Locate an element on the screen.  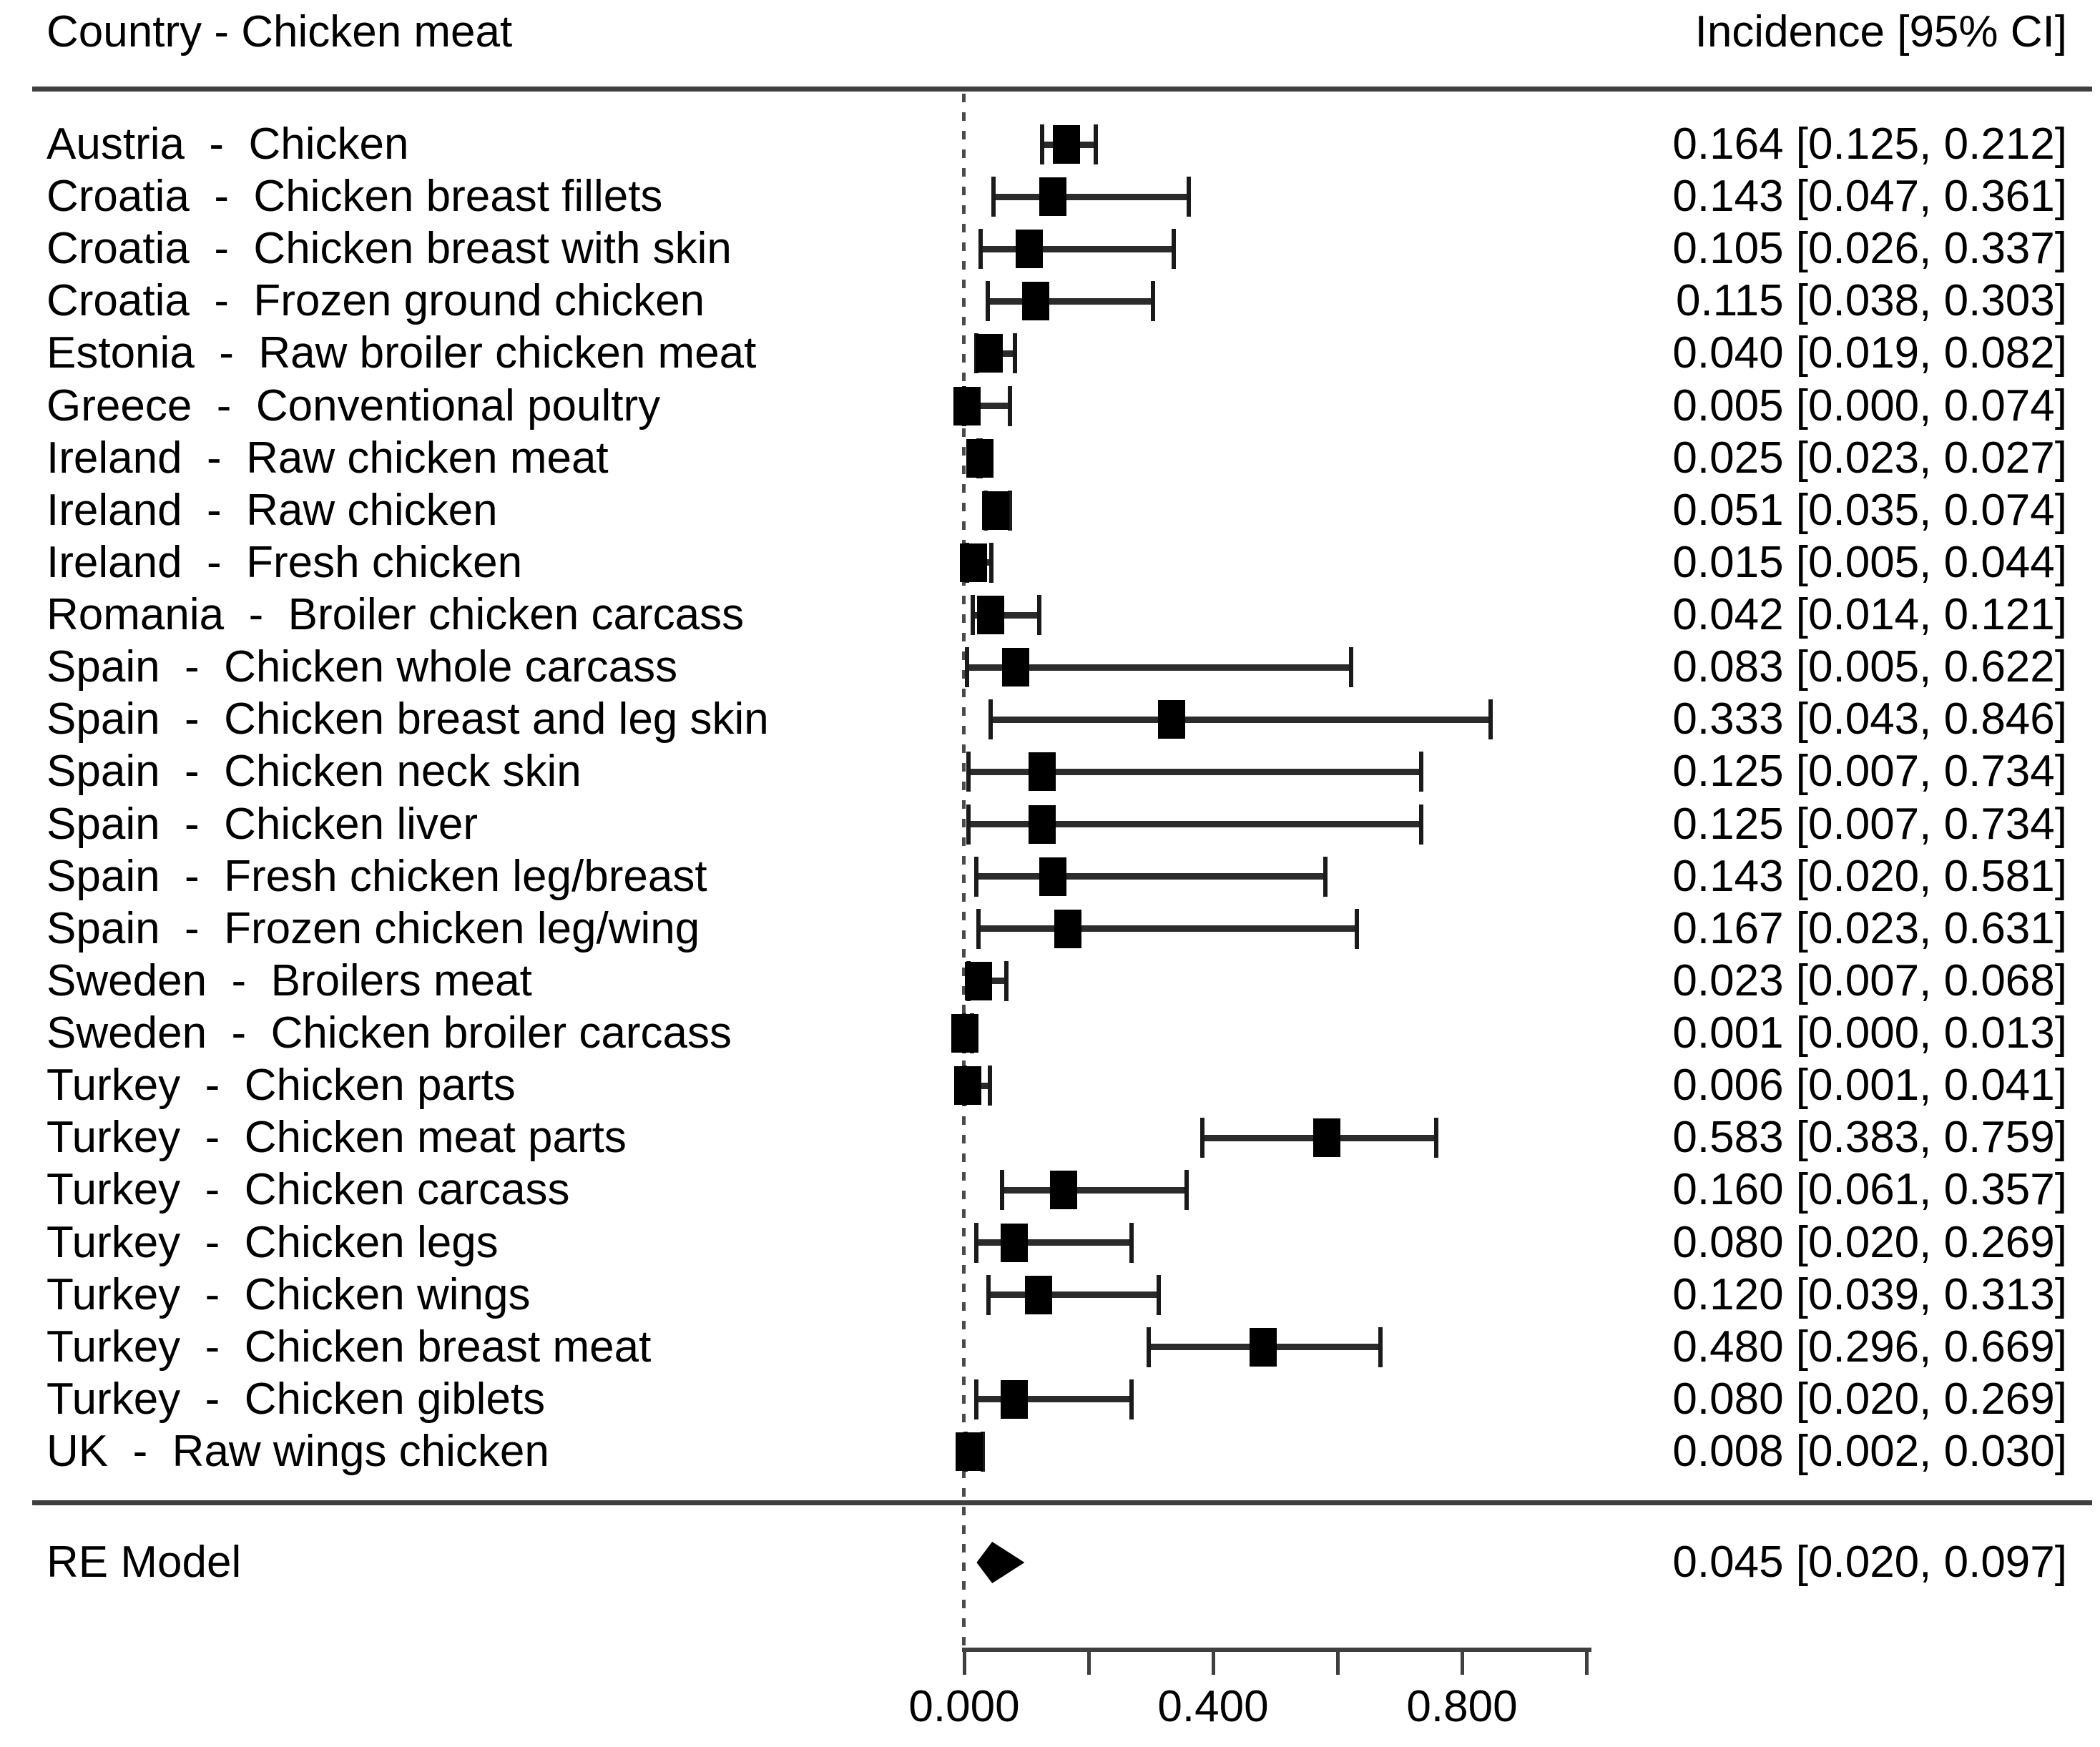
study-value: 0.005 [0.000, 0.074] is located at coordinates (1869, 405).